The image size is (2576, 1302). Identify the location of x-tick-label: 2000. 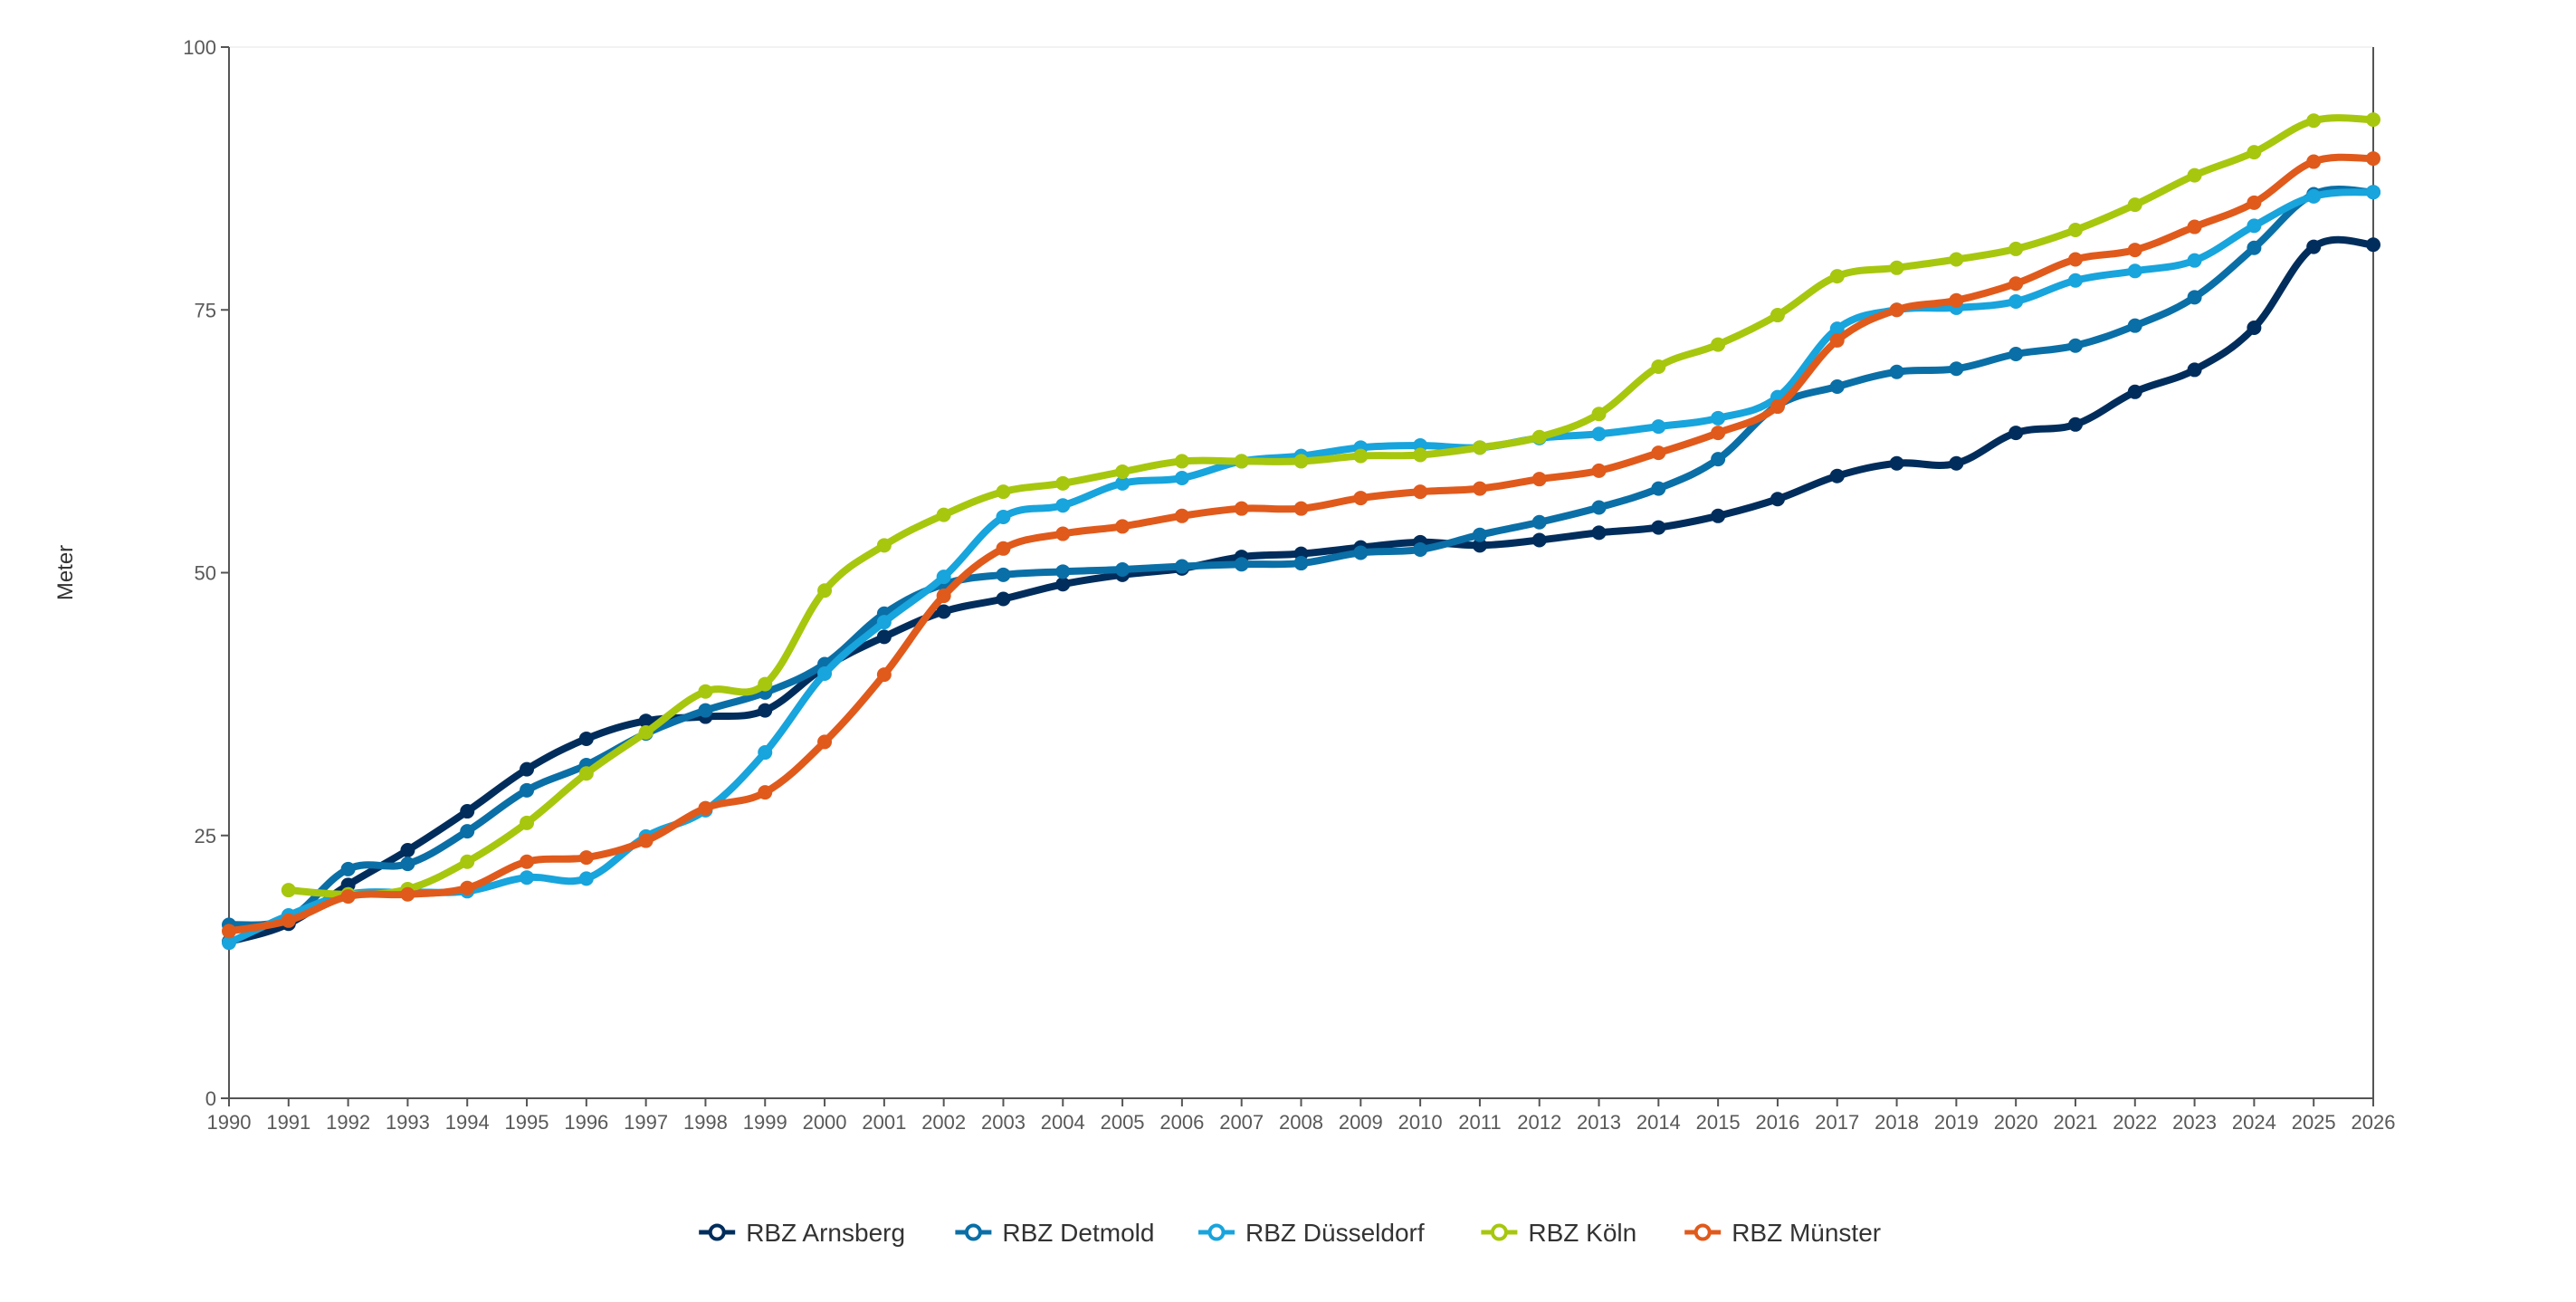
(825, 1123).